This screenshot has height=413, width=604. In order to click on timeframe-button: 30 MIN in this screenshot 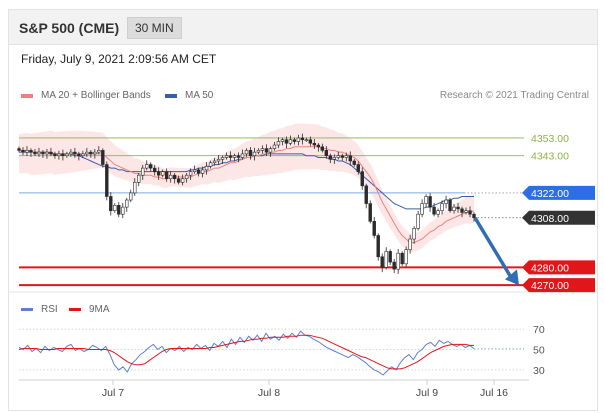, I will do `click(154, 28)`.